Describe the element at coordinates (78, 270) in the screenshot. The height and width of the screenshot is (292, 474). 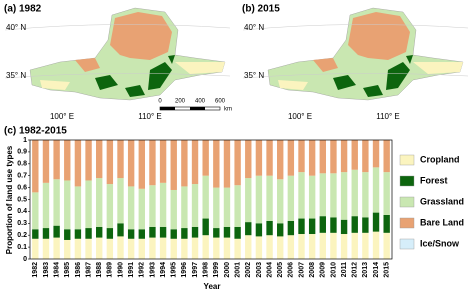
I see `x-tick-label: 1986` at that location.